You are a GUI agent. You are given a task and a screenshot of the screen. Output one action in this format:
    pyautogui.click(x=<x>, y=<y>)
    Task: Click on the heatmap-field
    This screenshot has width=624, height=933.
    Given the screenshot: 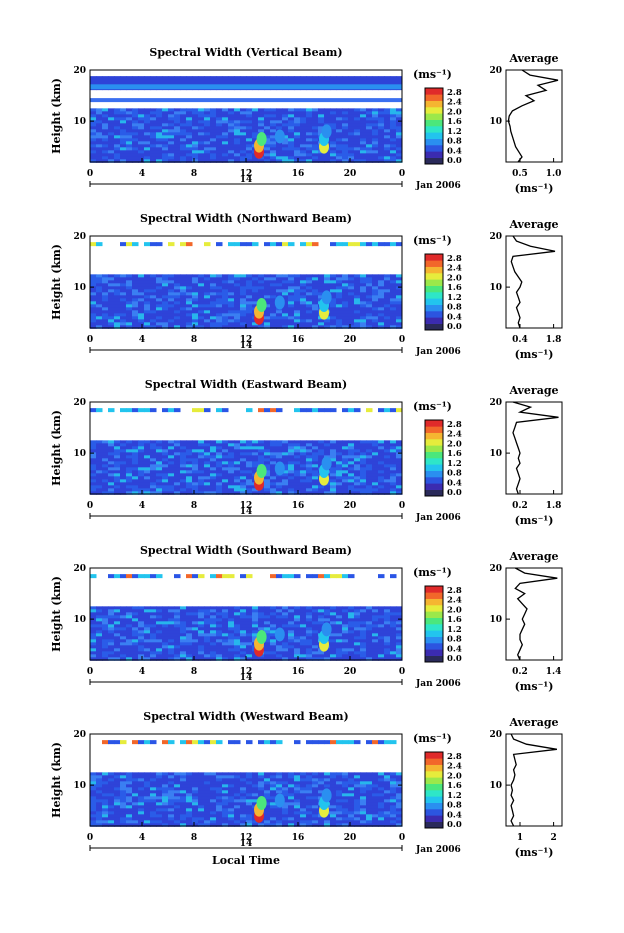 What is the action you would take?
    pyautogui.click(x=246, y=451)
    